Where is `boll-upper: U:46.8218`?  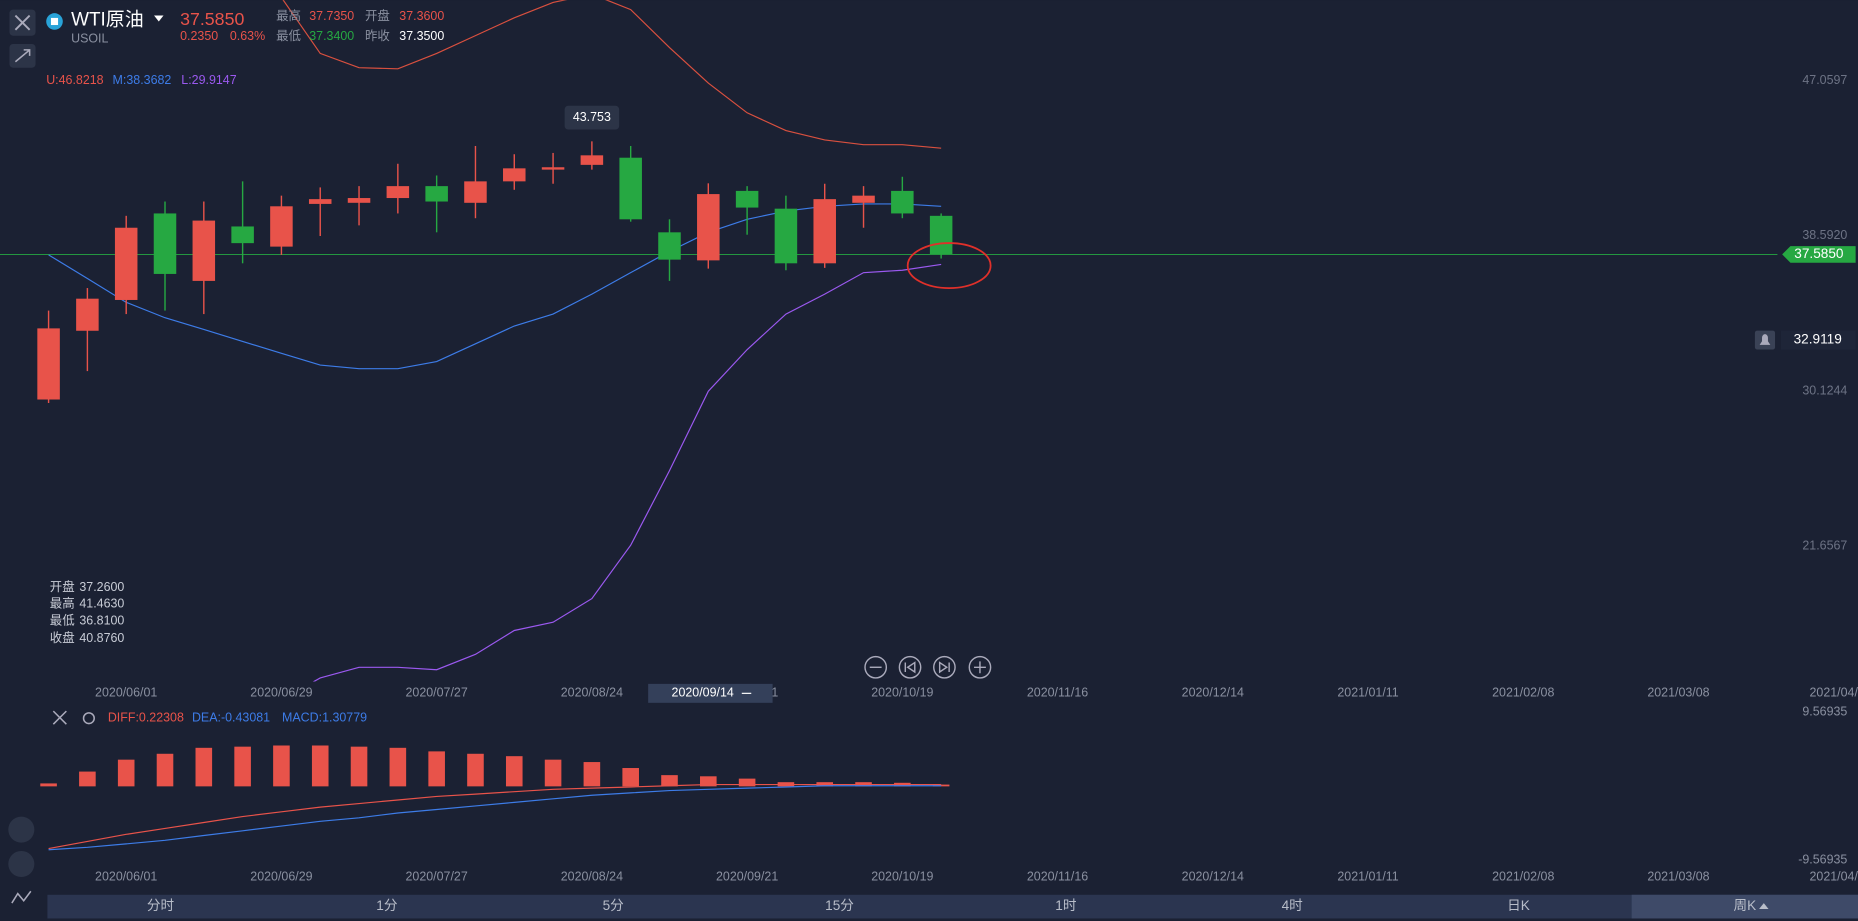
boll-upper: U:46.8218 is located at coordinates (74, 80).